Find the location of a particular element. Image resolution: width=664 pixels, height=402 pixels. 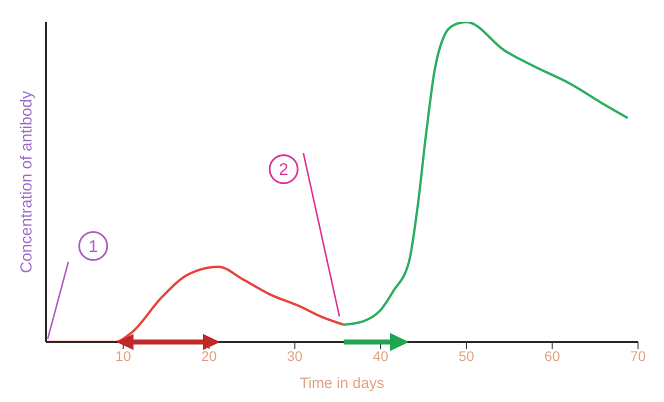

annotation: 1 is located at coordinates (93, 246).